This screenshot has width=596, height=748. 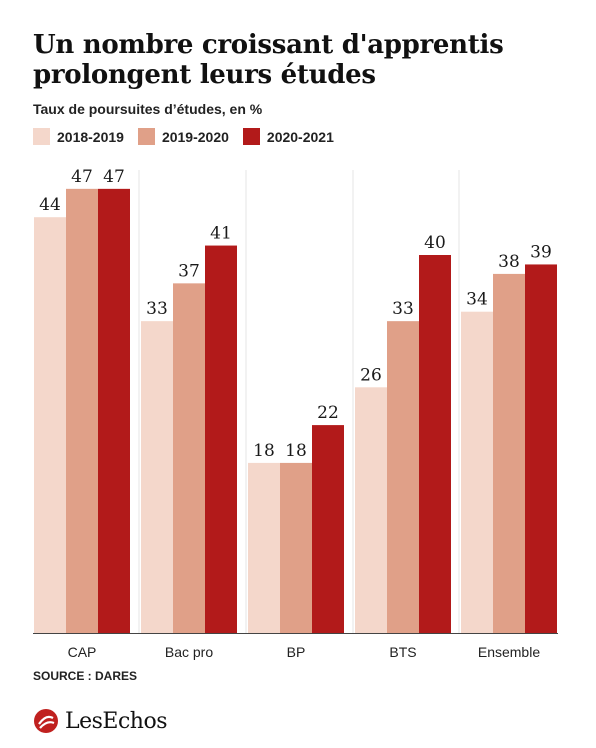 I want to click on legend-item-2018-2019: 2018-2019, so click(x=78, y=136).